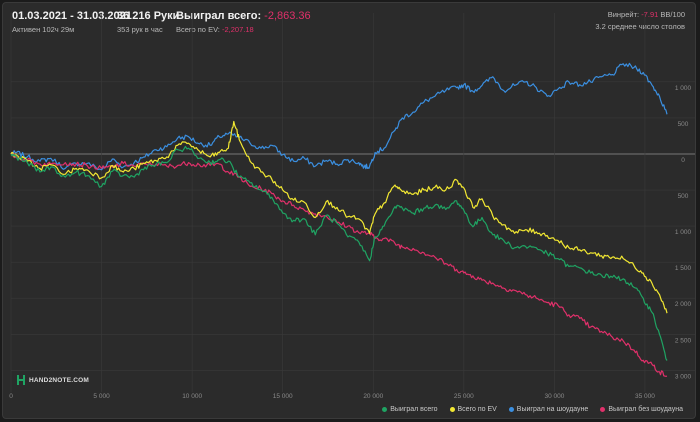 This screenshot has height=422, width=700. What do you see at coordinates (623, 14) in the screenshot?
I see `winrate-label: Винрейт:` at bounding box center [623, 14].